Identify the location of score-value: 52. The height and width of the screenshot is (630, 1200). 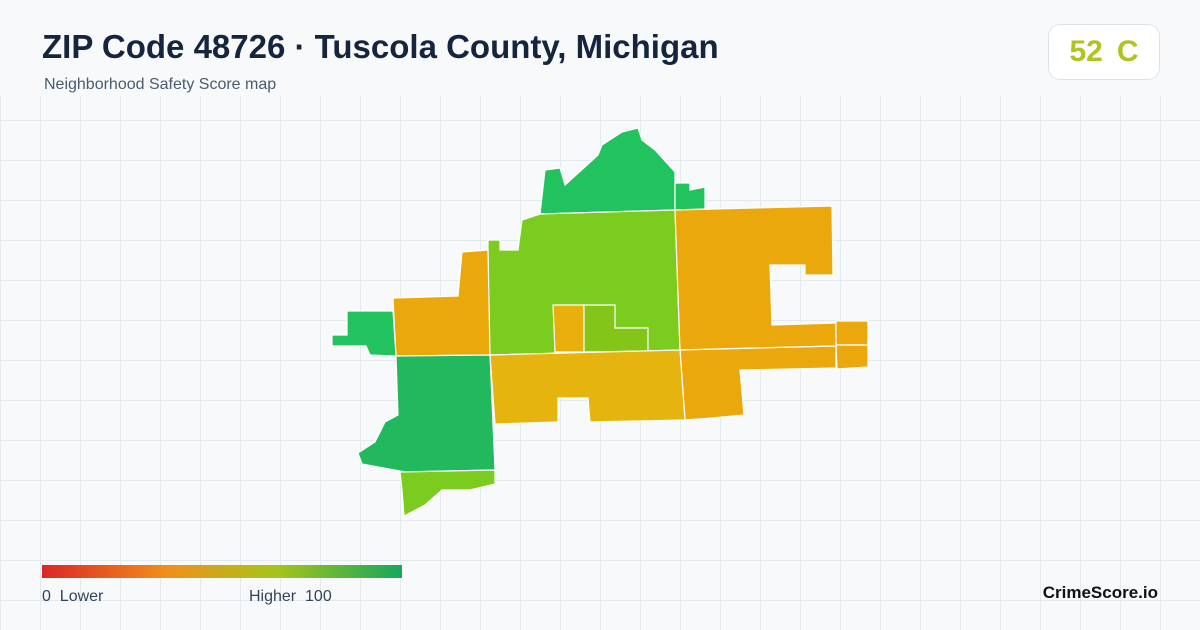
(1086, 51).